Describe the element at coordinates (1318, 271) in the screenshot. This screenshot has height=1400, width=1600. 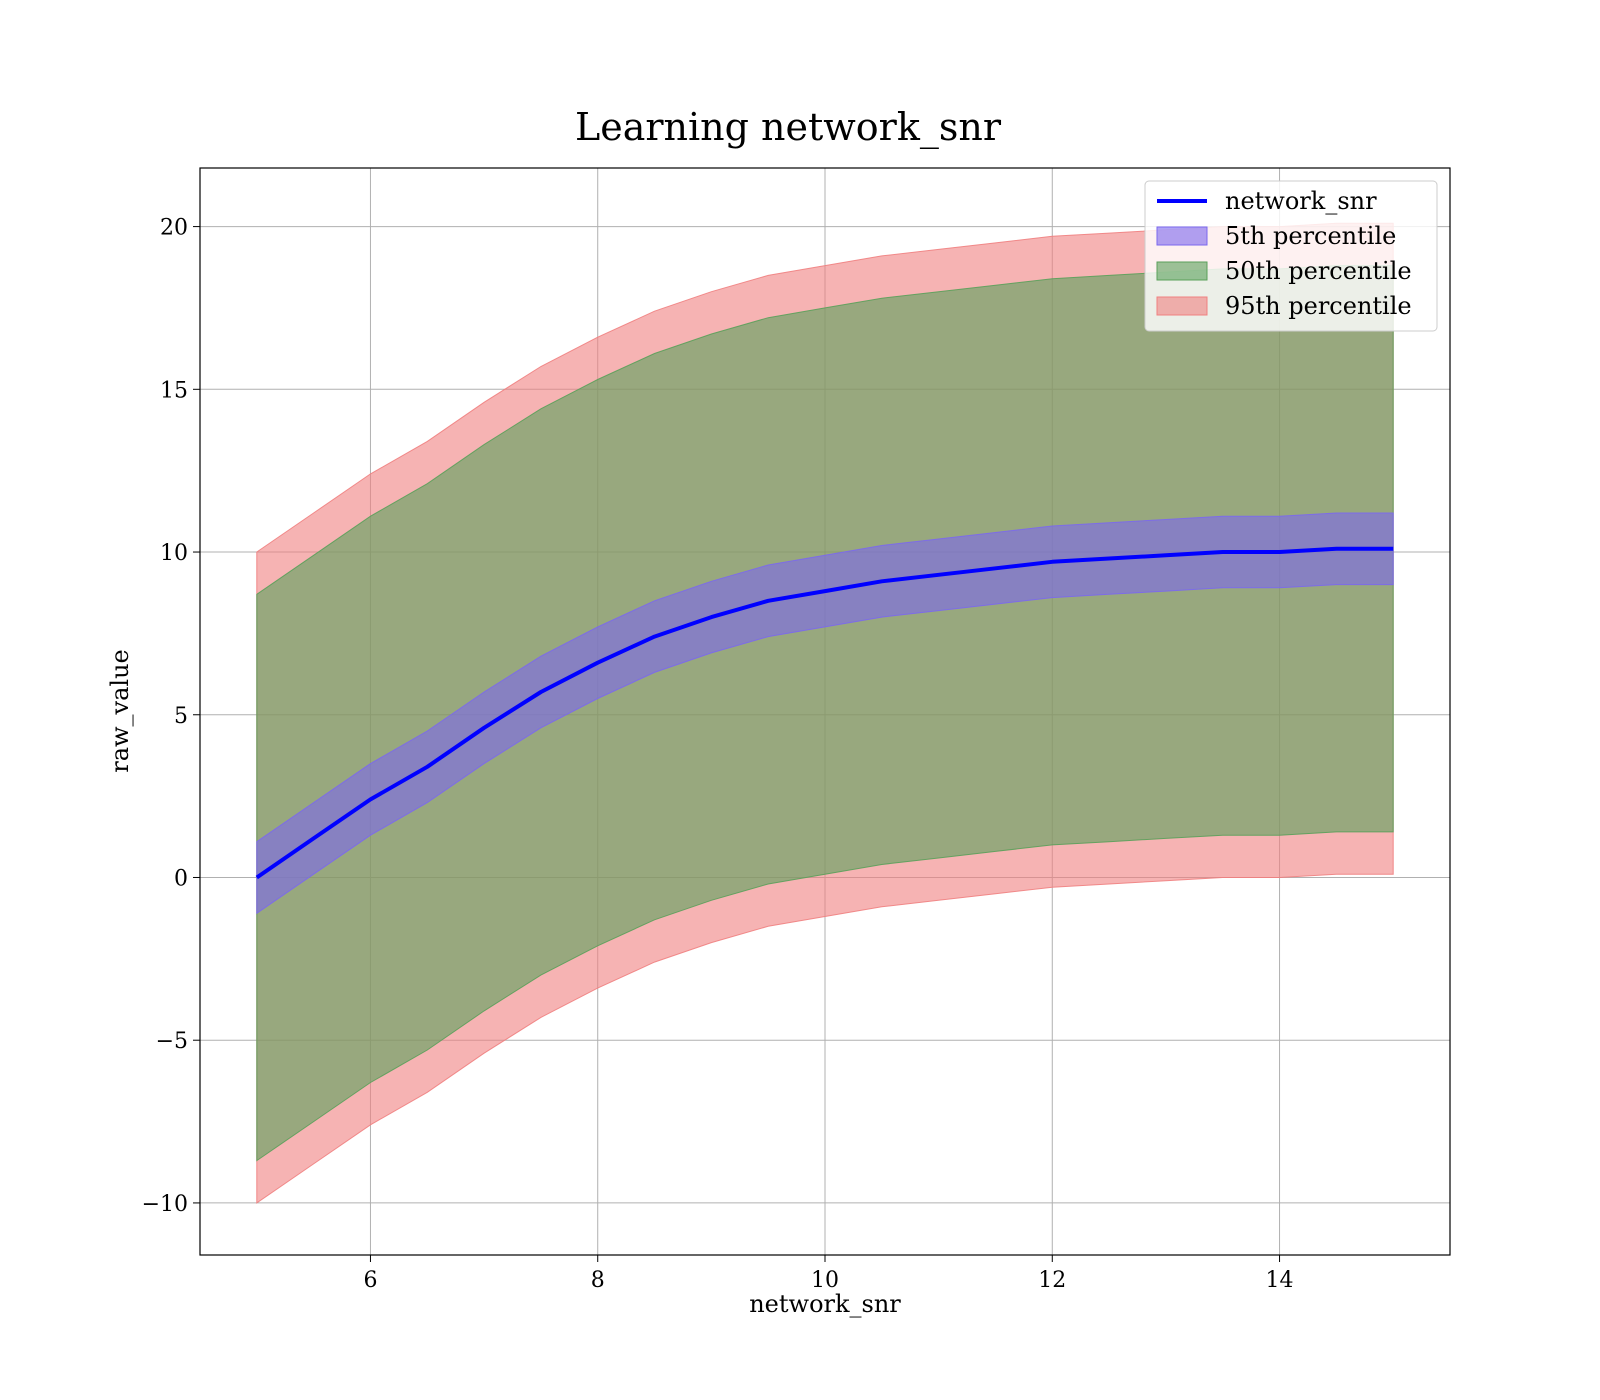
I see `legend-label: 50th percentile` at that location.